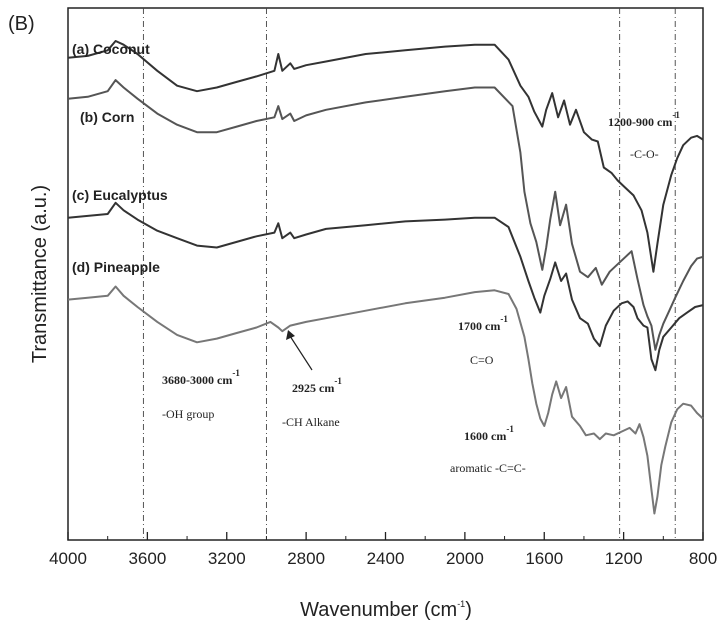 The image size is (725, 629). Describe the element at coordinates (120, 195) in the screenshot. I see `series-label-eucalyptus: (c) Eucalyptus` at that location.